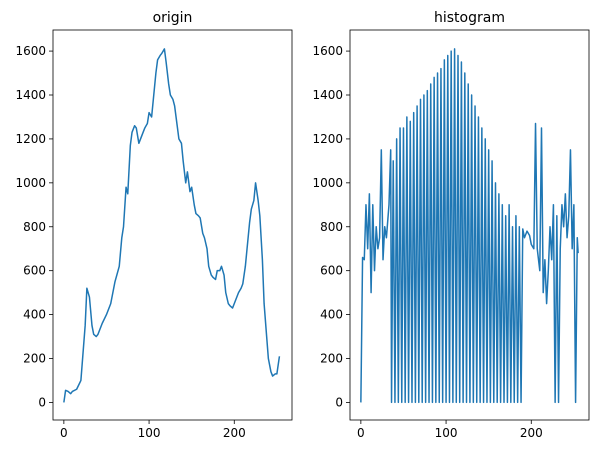 Image resolution: width=600 pixels, height=452 pixels. What do you see at coordinates (173, 18) in the screenshot?
I see `chart-title: origin` at bounding box center [173, 18].